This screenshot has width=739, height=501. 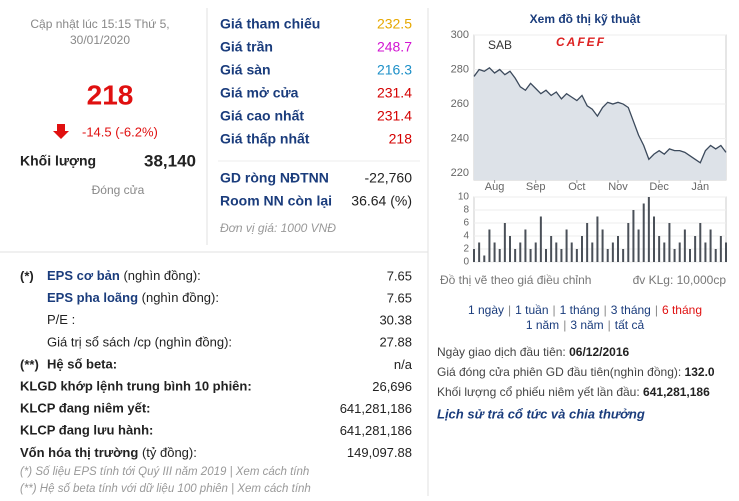 I want to click on indicator-value: 27.88, so click(x=395, y=342).